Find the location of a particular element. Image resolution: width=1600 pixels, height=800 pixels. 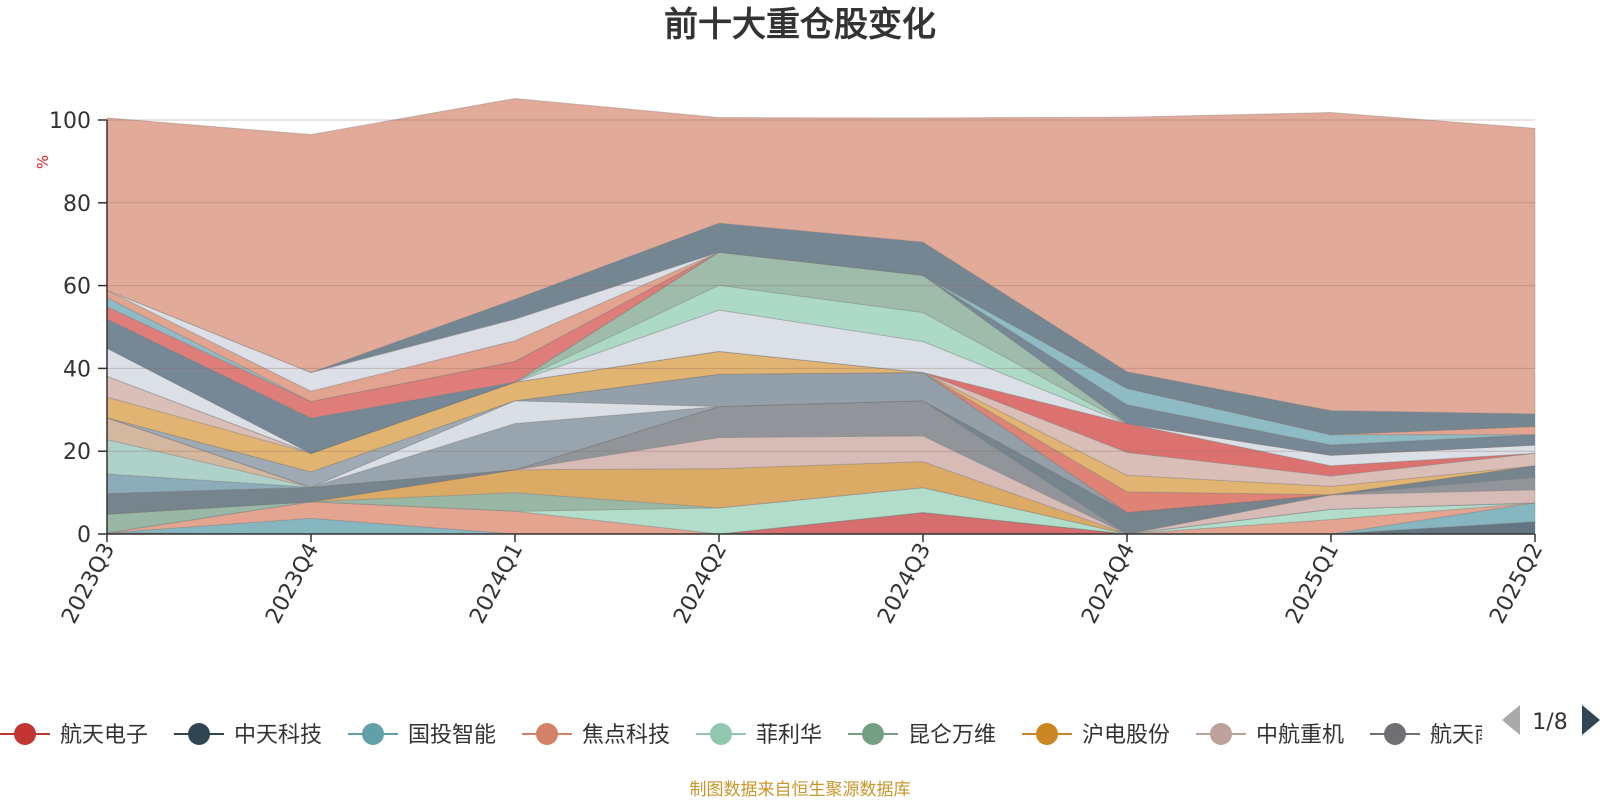

legend-label: 菲利华 is located at coordinates (789, 735).